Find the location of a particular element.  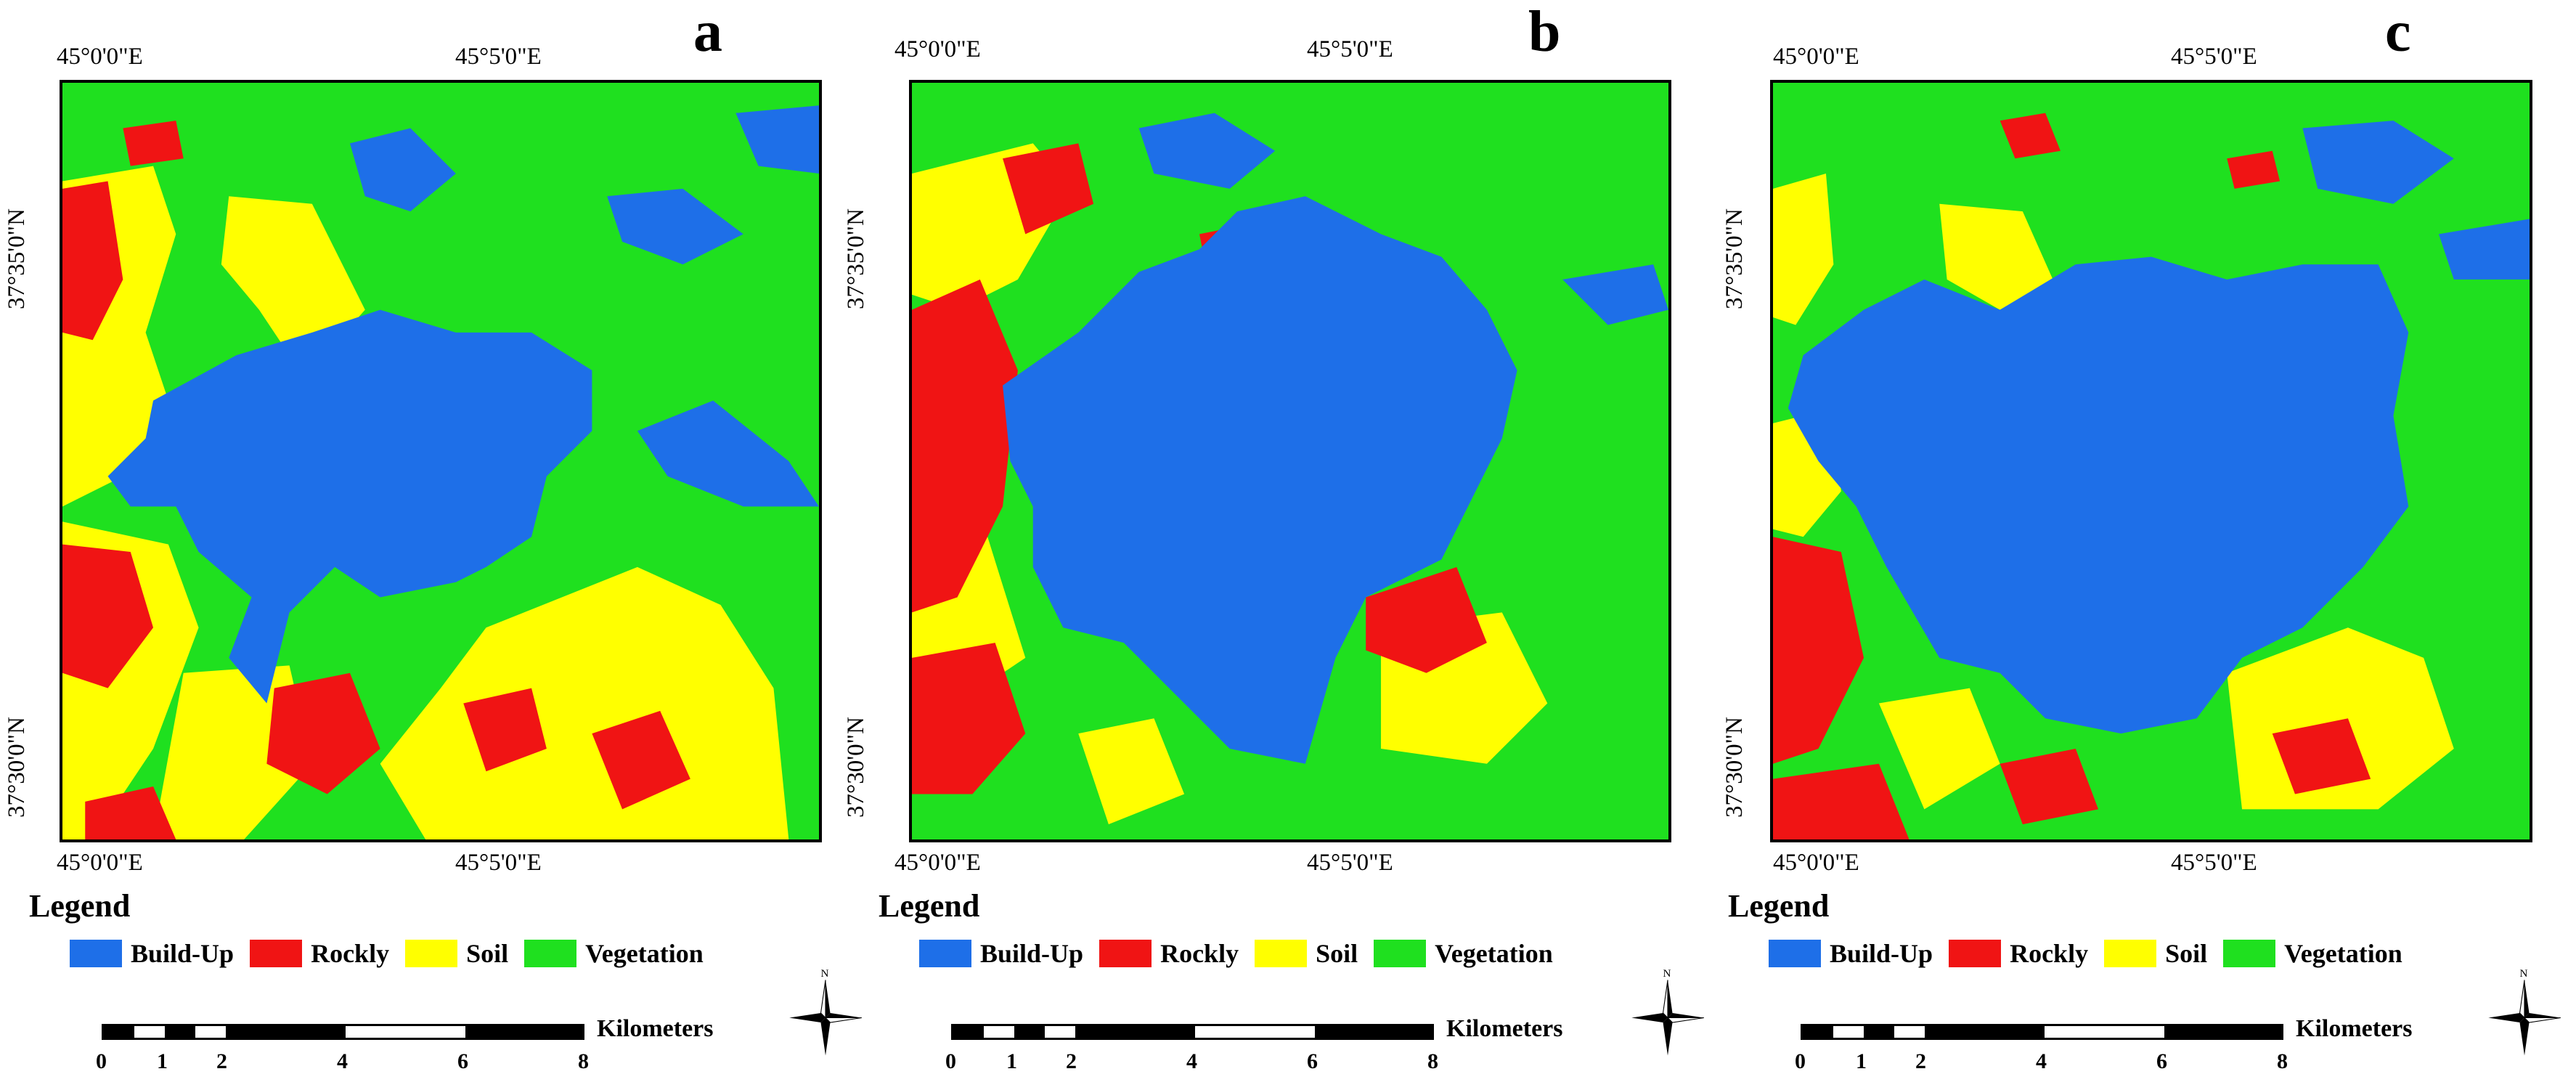

panel-letter: b is located at coordinates (1544, 32).